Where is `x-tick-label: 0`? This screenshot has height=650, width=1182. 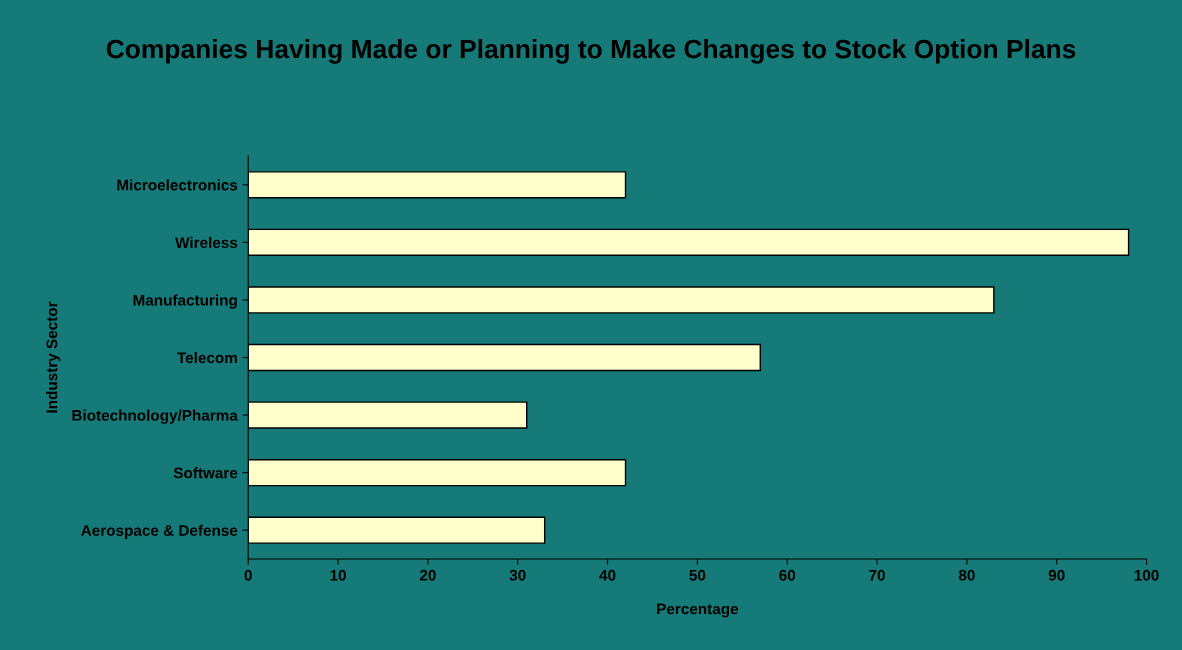
x-tick-label: 0 is located at coordinates (248, 575).